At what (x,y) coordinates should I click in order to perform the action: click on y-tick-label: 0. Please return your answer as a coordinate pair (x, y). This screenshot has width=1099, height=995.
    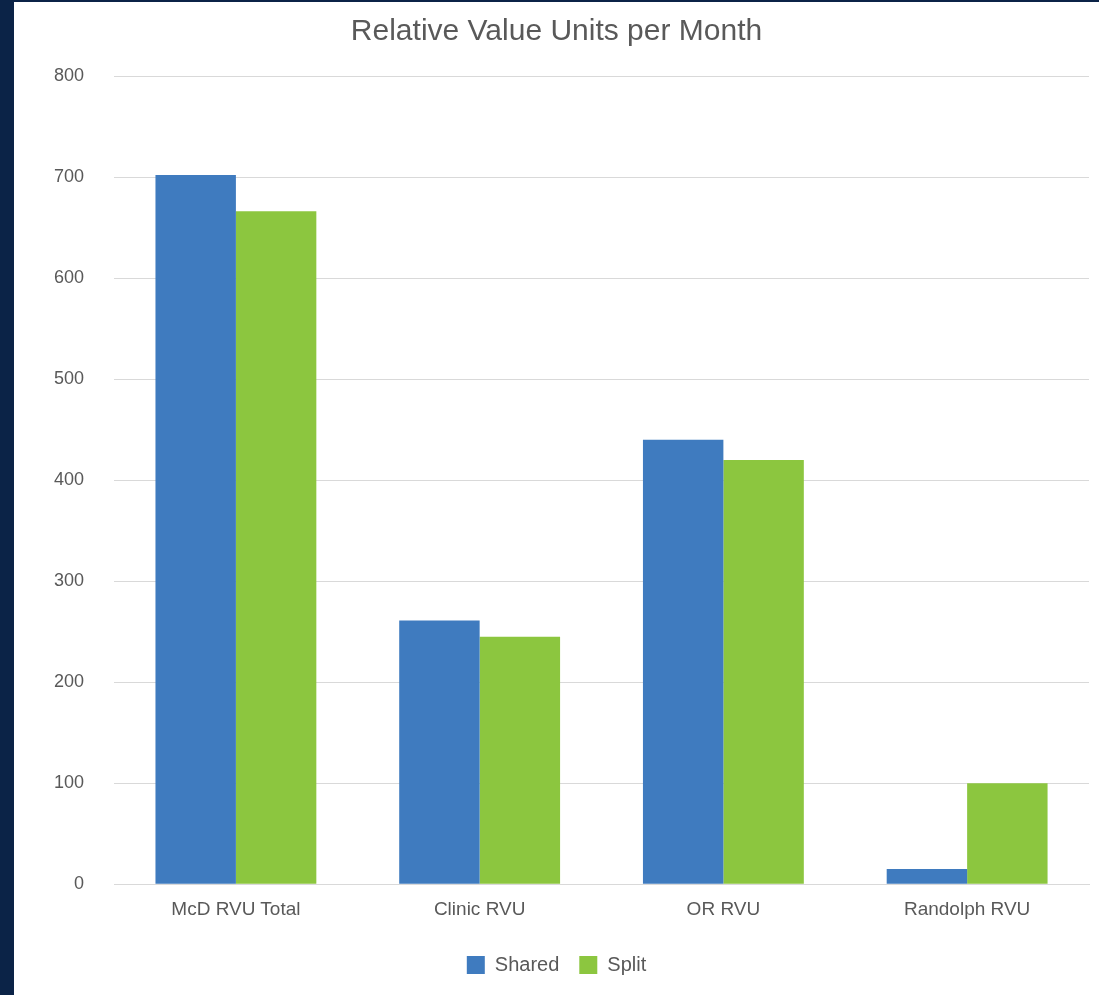
    Looking at the image, I should click on (79, 883).